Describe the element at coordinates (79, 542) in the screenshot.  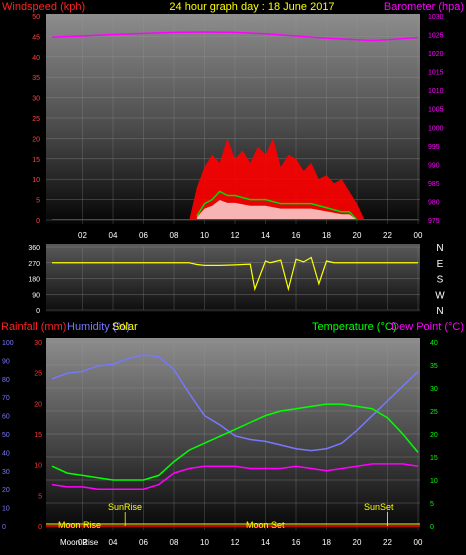
I see `moonrise-bottom-label: Moon Rise` at that location.